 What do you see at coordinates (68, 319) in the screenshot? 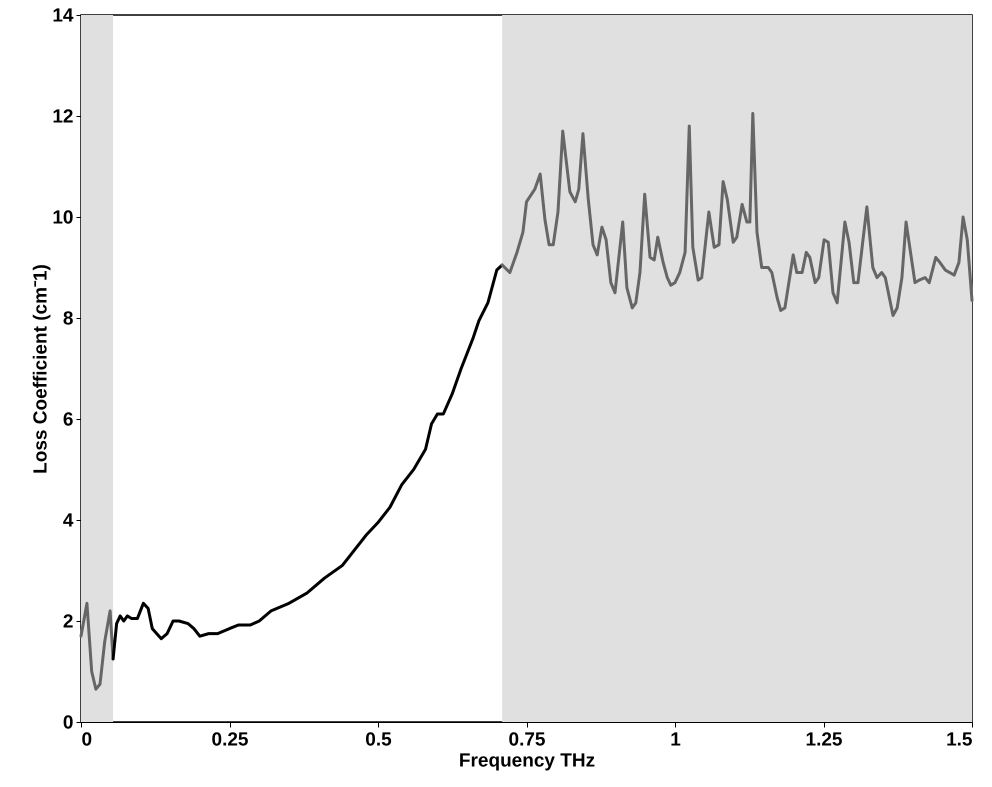
I see `y-tick-label: 8` at bounding box center [68, 319].